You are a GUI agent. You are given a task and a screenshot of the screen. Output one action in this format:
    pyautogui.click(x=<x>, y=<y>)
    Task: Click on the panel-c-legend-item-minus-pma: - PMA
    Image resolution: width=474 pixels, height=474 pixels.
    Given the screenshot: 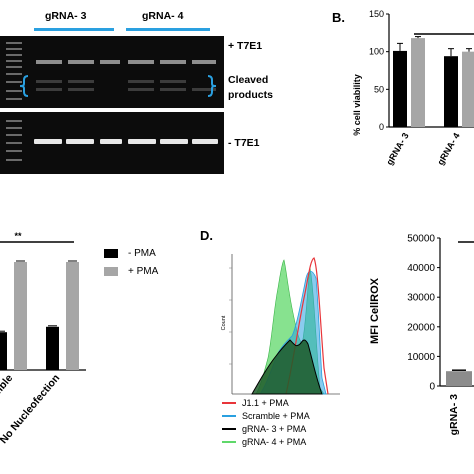 What is the action you would take?
    pyautogui.click(x=130, y=253)
    